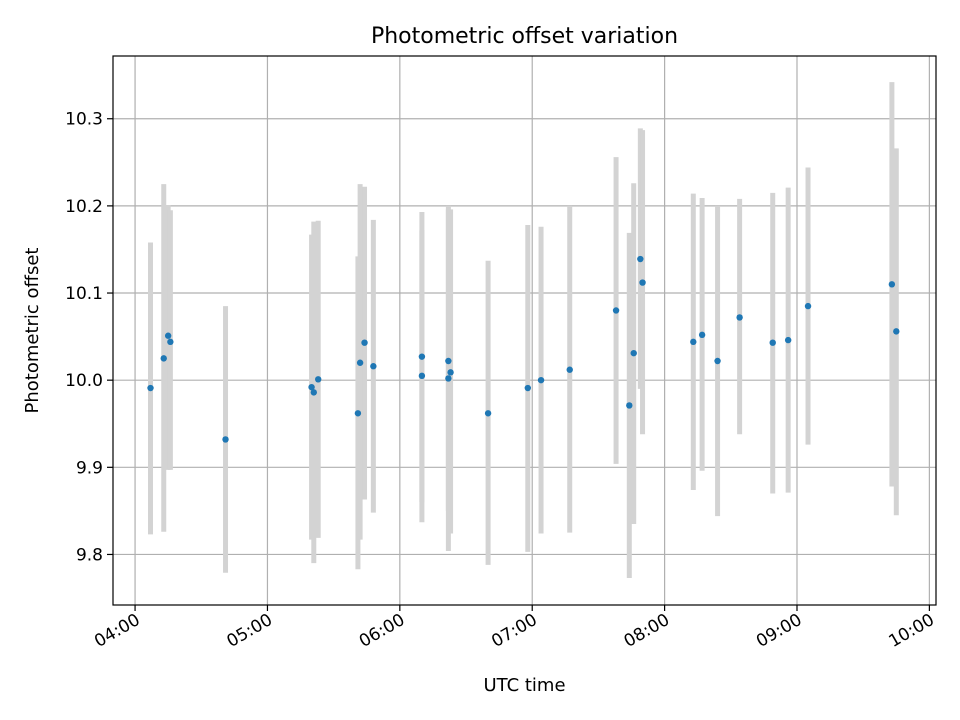 This screenshot has height=720, width=960. What do you see at coordinates (89, 337) in the screenshot?
I see `y-axis: 9.8 9.9 10.0 10.1 10.2 10.3` at bounding box center [89, 337].